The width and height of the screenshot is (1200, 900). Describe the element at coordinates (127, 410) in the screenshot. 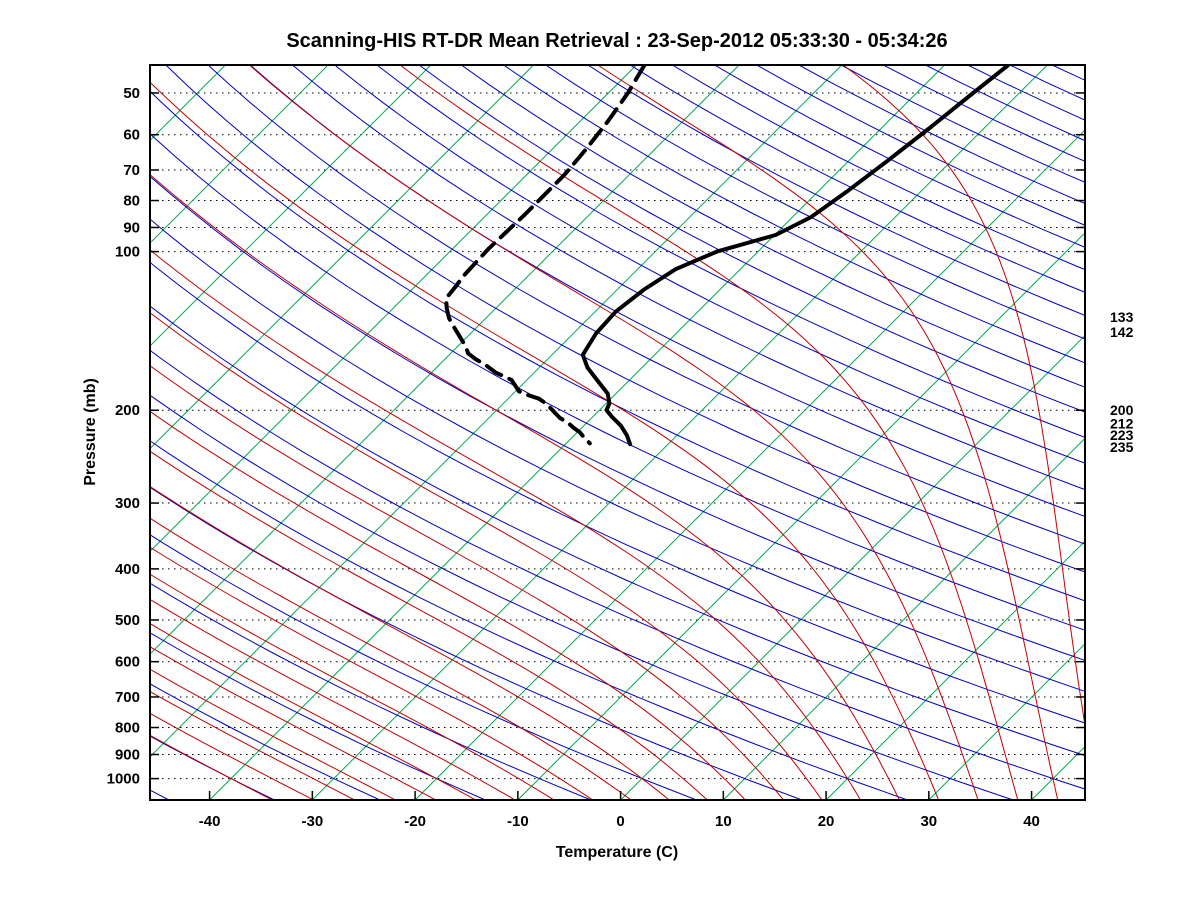

I see `y-tick-label: 200` at that location.